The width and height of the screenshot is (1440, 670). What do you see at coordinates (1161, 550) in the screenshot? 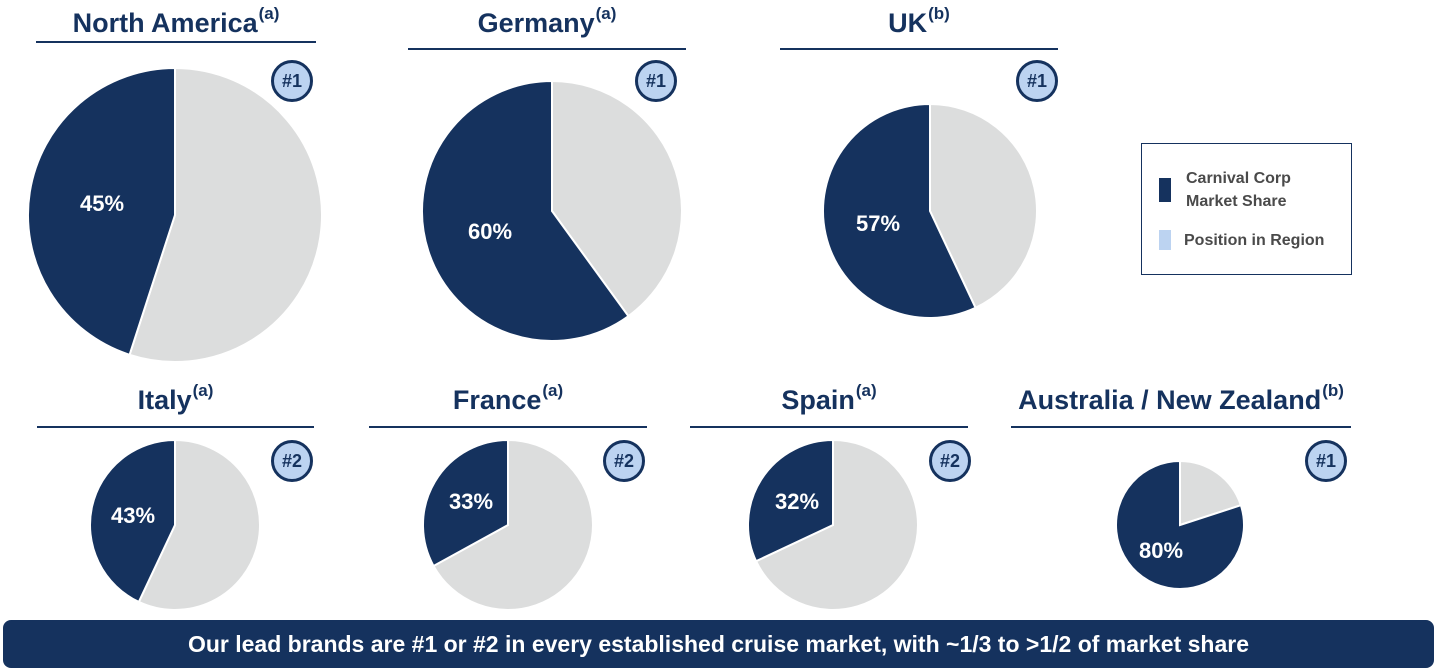
I see `pie-share-label: 80%` at bounding box center [1161, 550].